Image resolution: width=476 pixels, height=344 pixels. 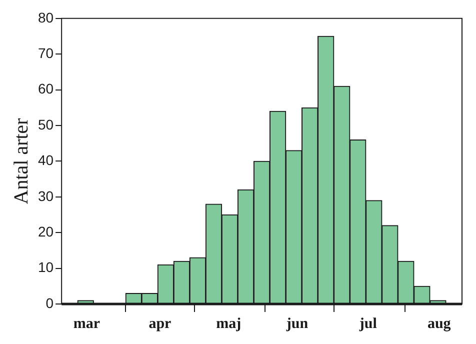 I want to click on y-tick-label: 60, so click(x=46, y=88).